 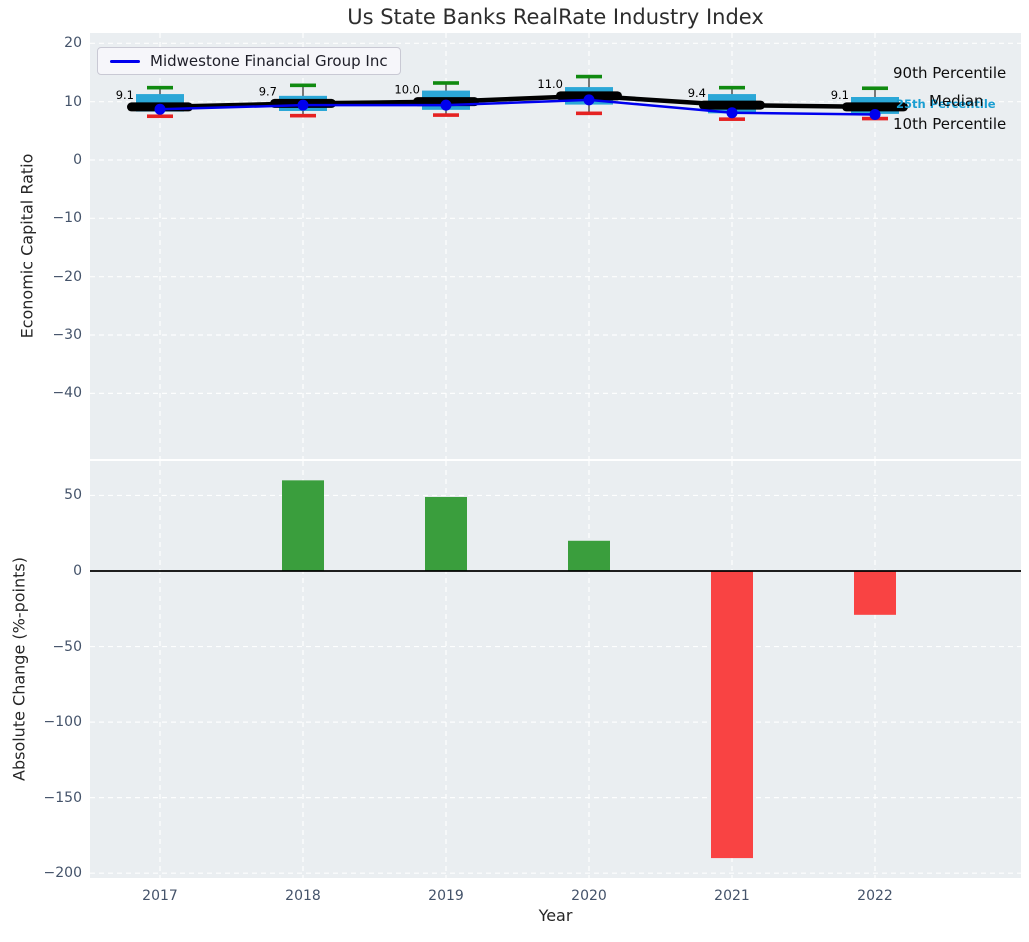 I want to click on y-tick-bottom--50: −50, so click(x=67, y=646).